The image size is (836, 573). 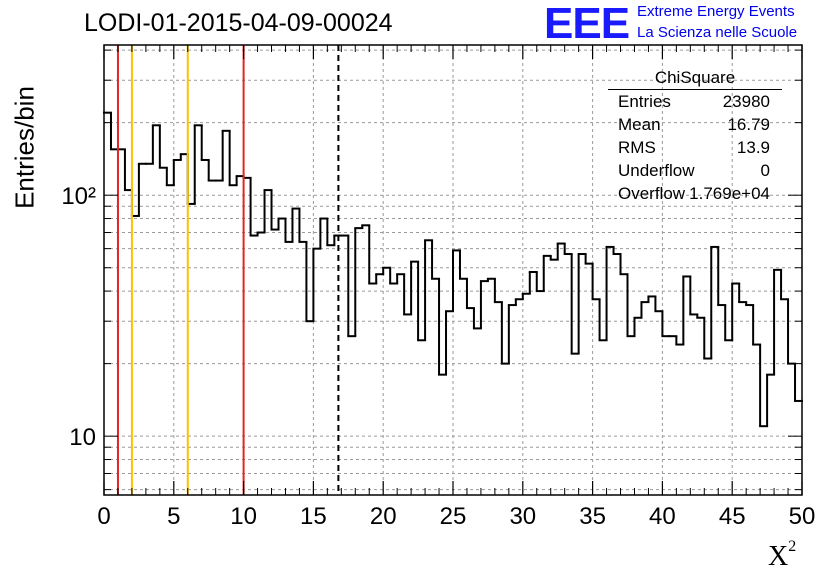 I want to click on stats-row-overflow: Overflow 1.769e+04, so click(x=694, y=193).